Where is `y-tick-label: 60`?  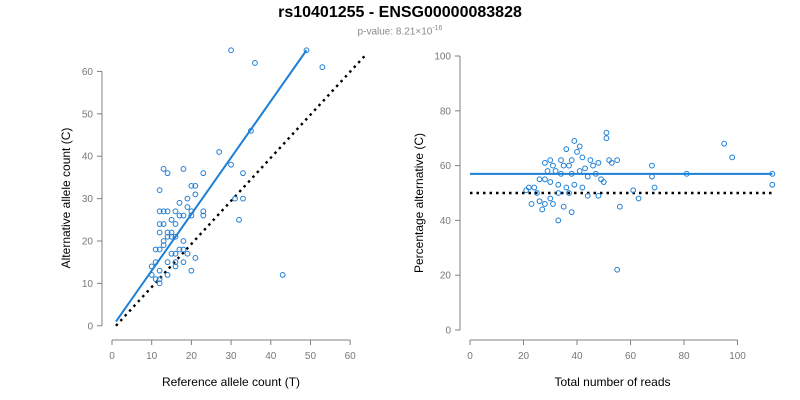
y-tick-label: 60 is located at coordinates (446, 166).